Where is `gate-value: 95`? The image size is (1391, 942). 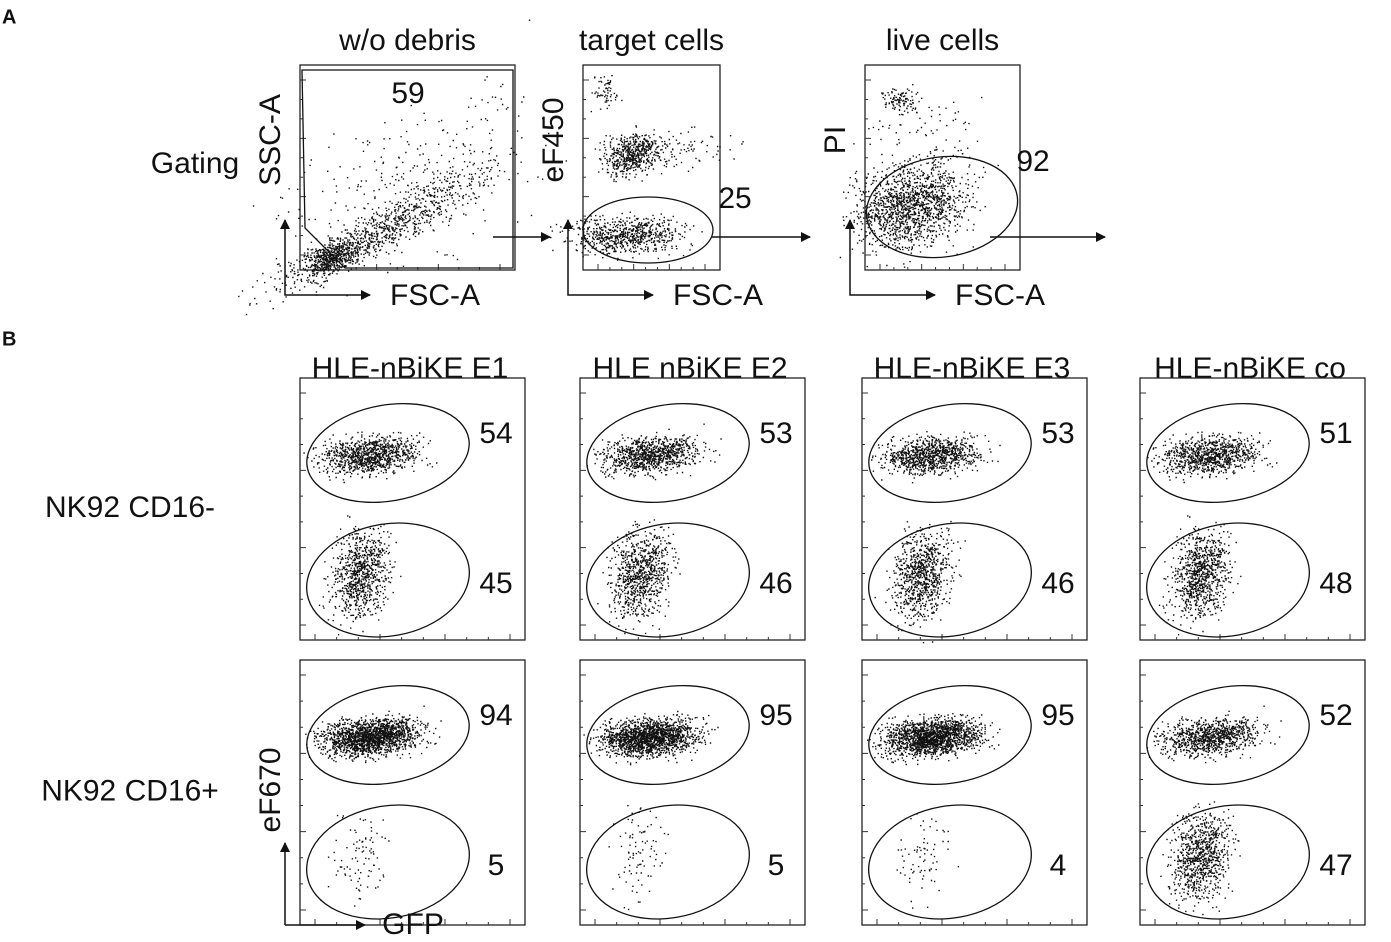 gate-value: 95 is located at coordinates (775, 715).